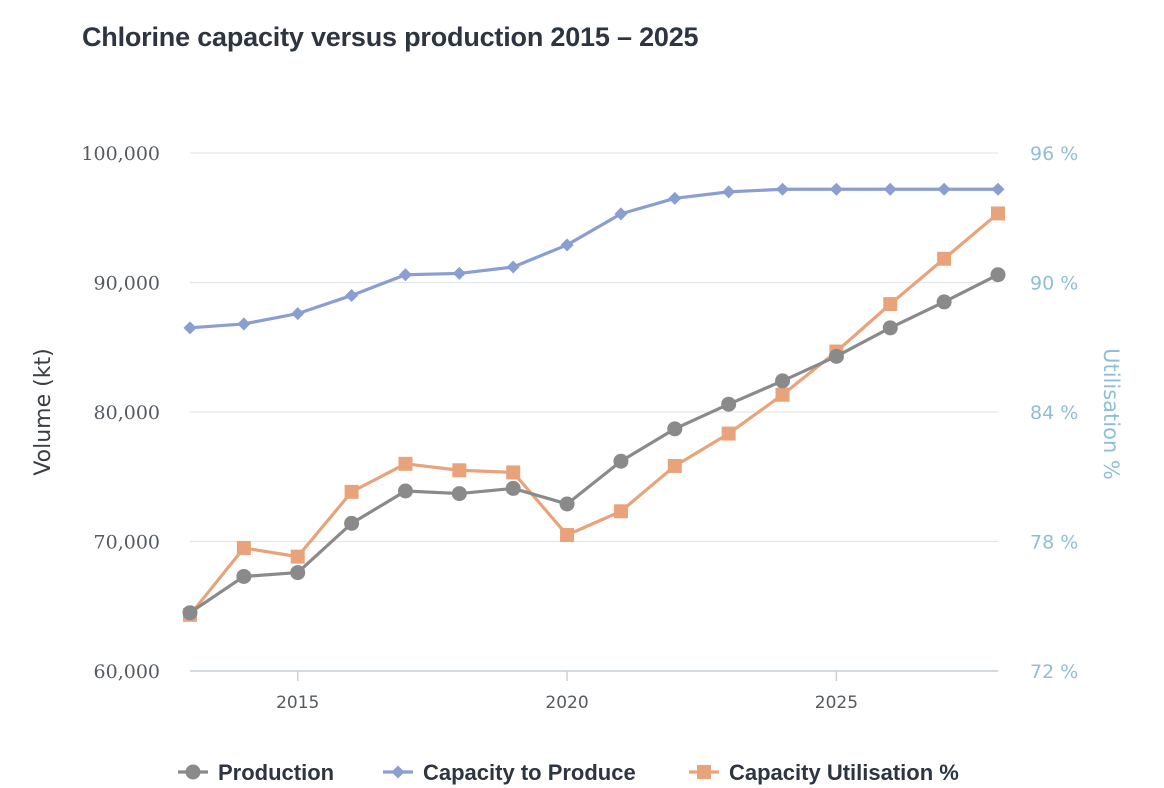 The height and width of the screenshot is (788, 1164). I want to click on x-tick-label: 2025, so click(836, 703).